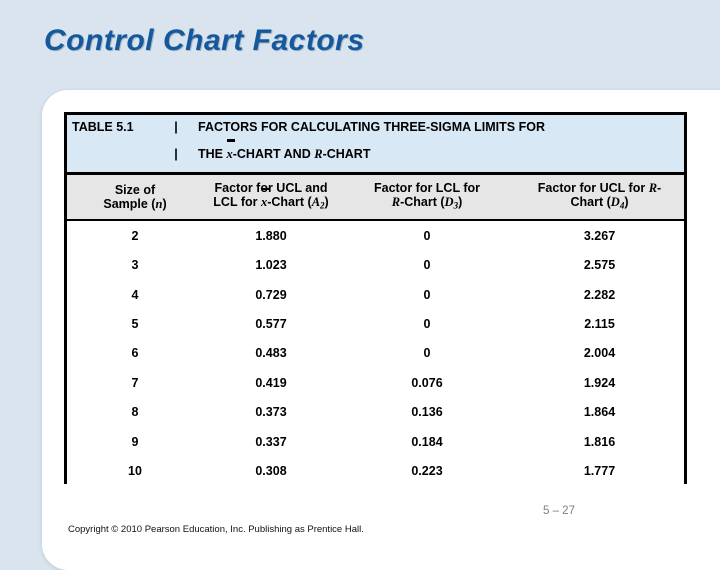 The height and width of the screenshot is (570, 720). I want to click on column-header-line: Size of, so click(135, 190).